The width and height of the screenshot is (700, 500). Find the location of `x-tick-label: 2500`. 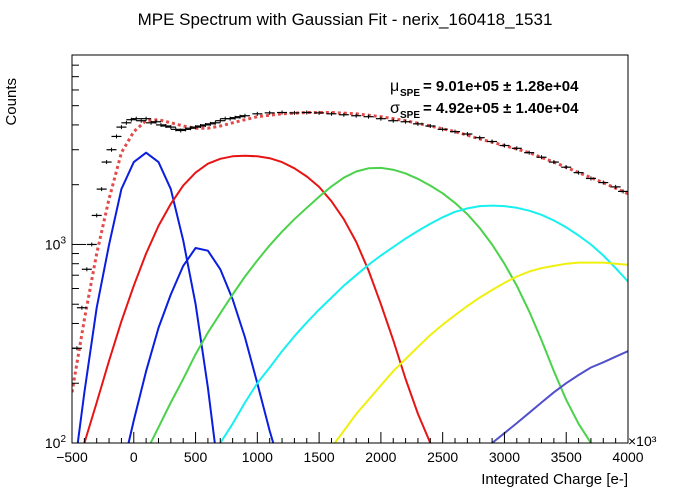

x-tick-label: 2500 is located at coordinates (442, 457).